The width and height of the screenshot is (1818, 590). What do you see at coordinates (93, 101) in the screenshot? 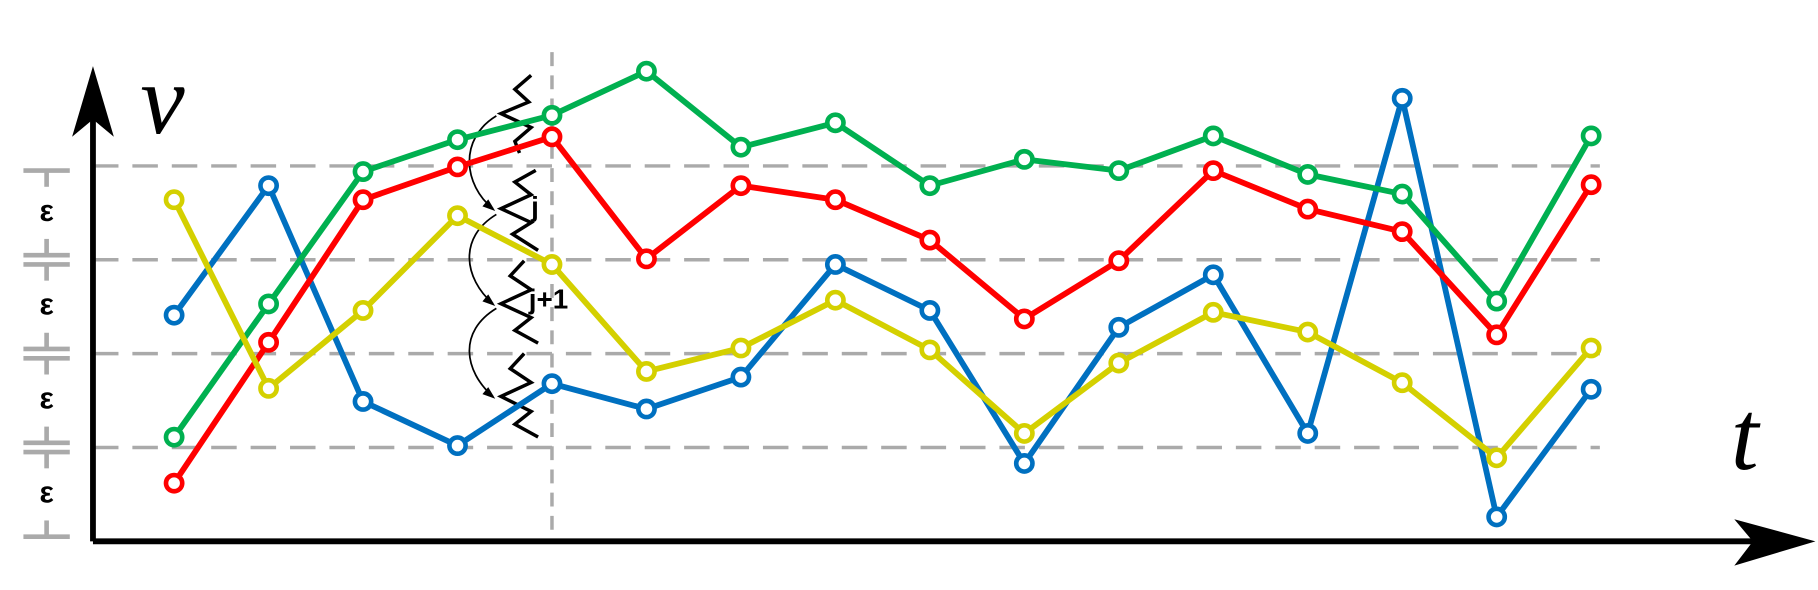
I see `y-axis-arrow` at bounding box center [93, 101].